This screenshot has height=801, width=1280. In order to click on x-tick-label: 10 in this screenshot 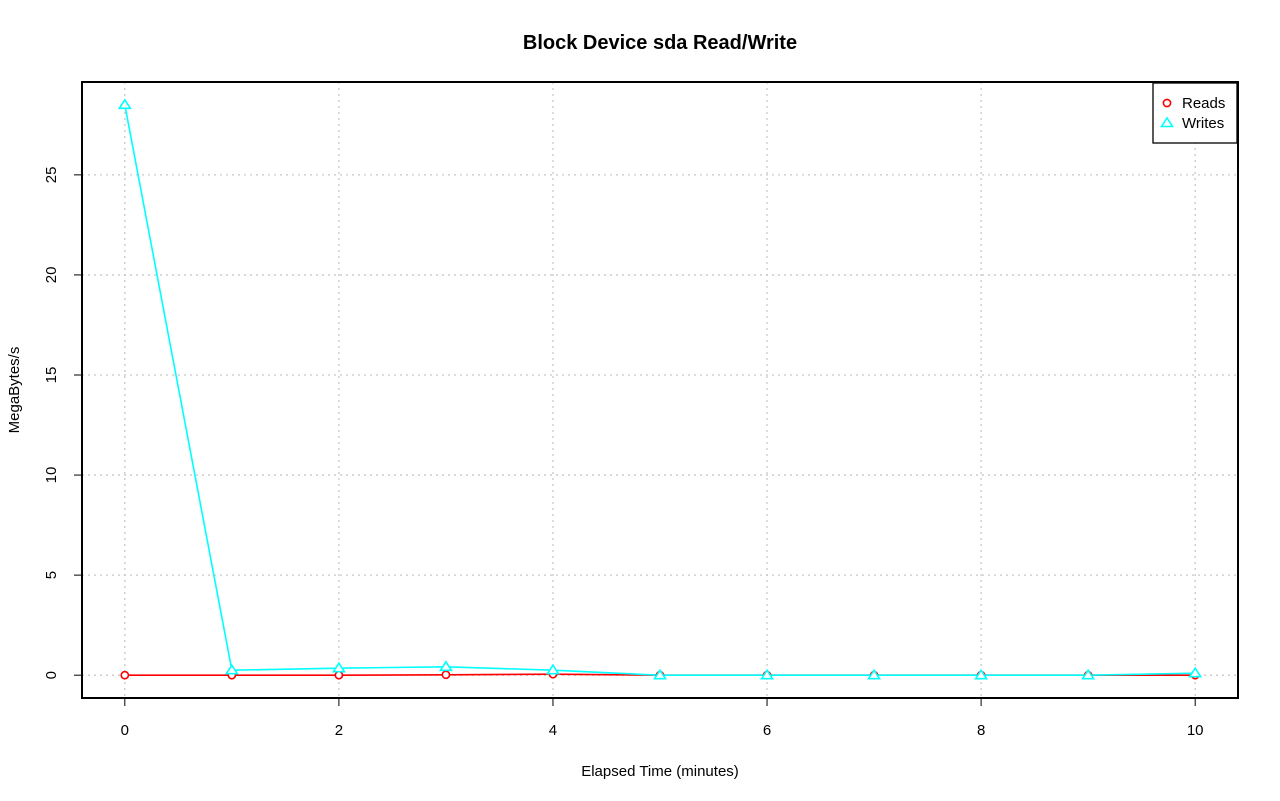, I will do `click(1195, 730)`.